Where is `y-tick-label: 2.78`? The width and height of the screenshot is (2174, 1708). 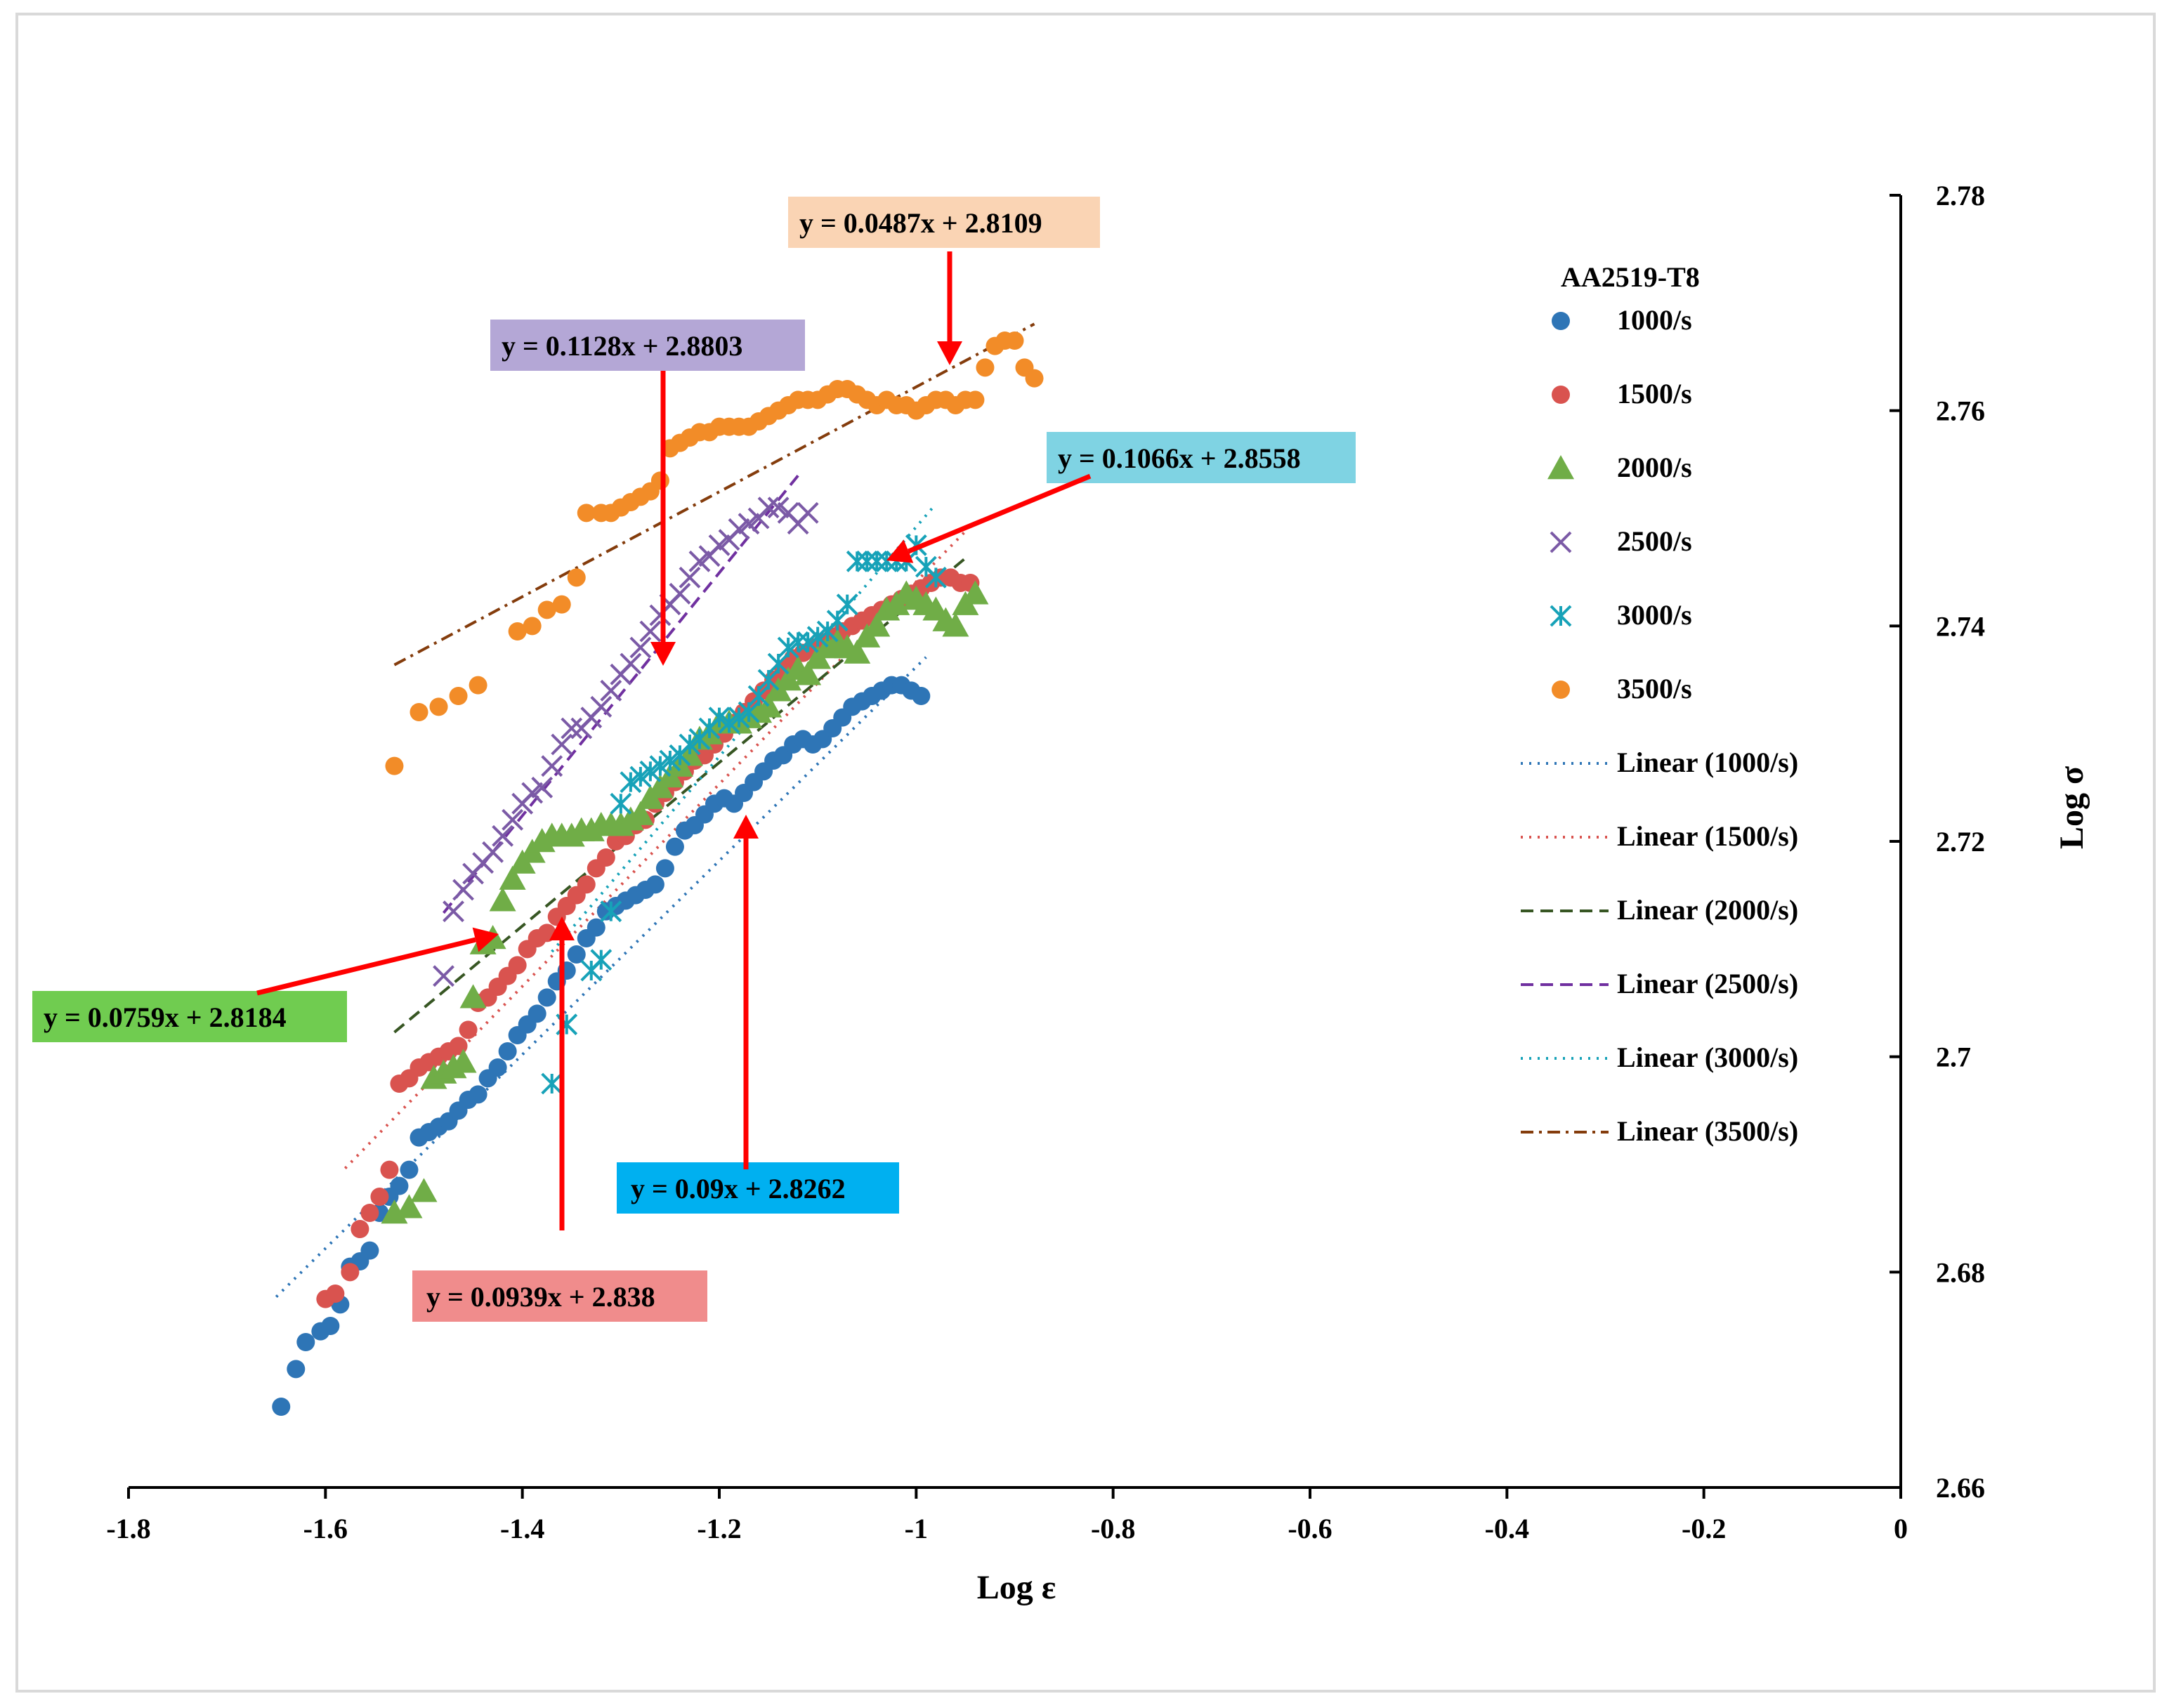 y-tick-label: 2.78 is located at coordinates (1961, 195).